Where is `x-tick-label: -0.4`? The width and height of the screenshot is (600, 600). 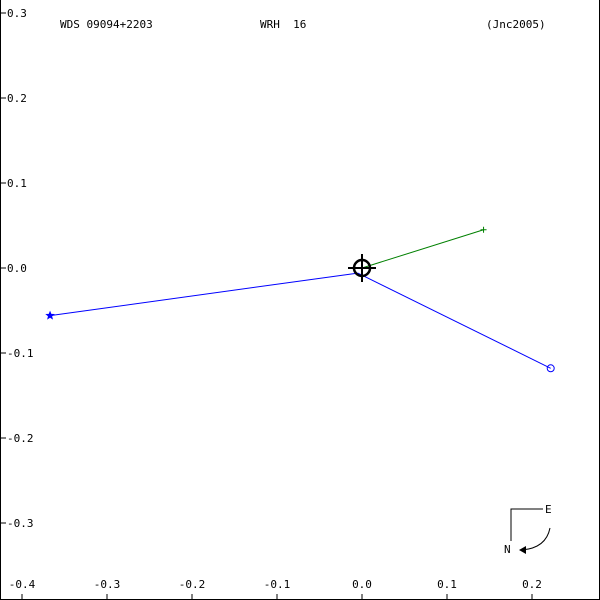 x-tick-label: -0.4 is located at coordinates (22, 584).